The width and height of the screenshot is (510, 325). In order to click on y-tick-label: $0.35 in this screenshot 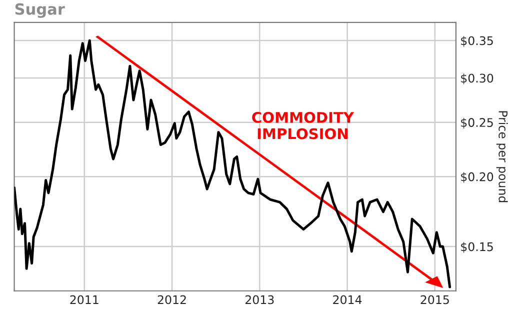, I will do `click(477, 41)`.